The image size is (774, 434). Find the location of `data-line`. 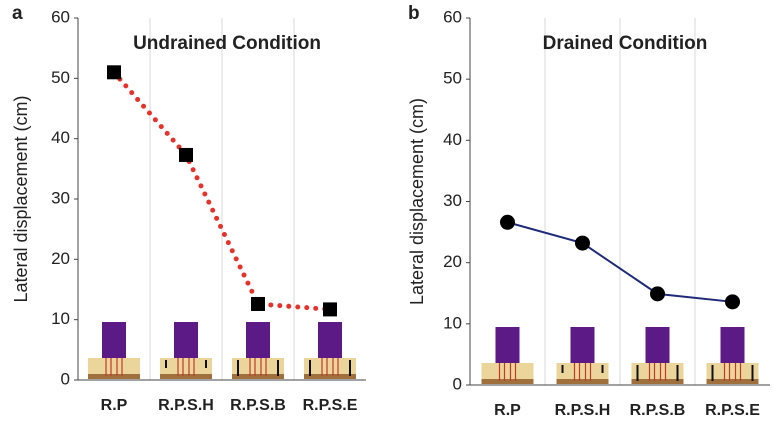

data-line is located at coordinates (620, 262).